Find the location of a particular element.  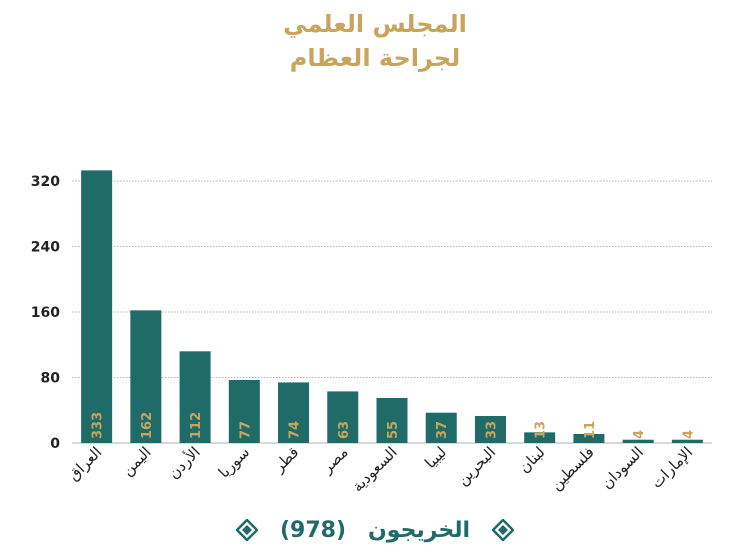

legend-label: الخريجون is located at coordinates (419, 530).